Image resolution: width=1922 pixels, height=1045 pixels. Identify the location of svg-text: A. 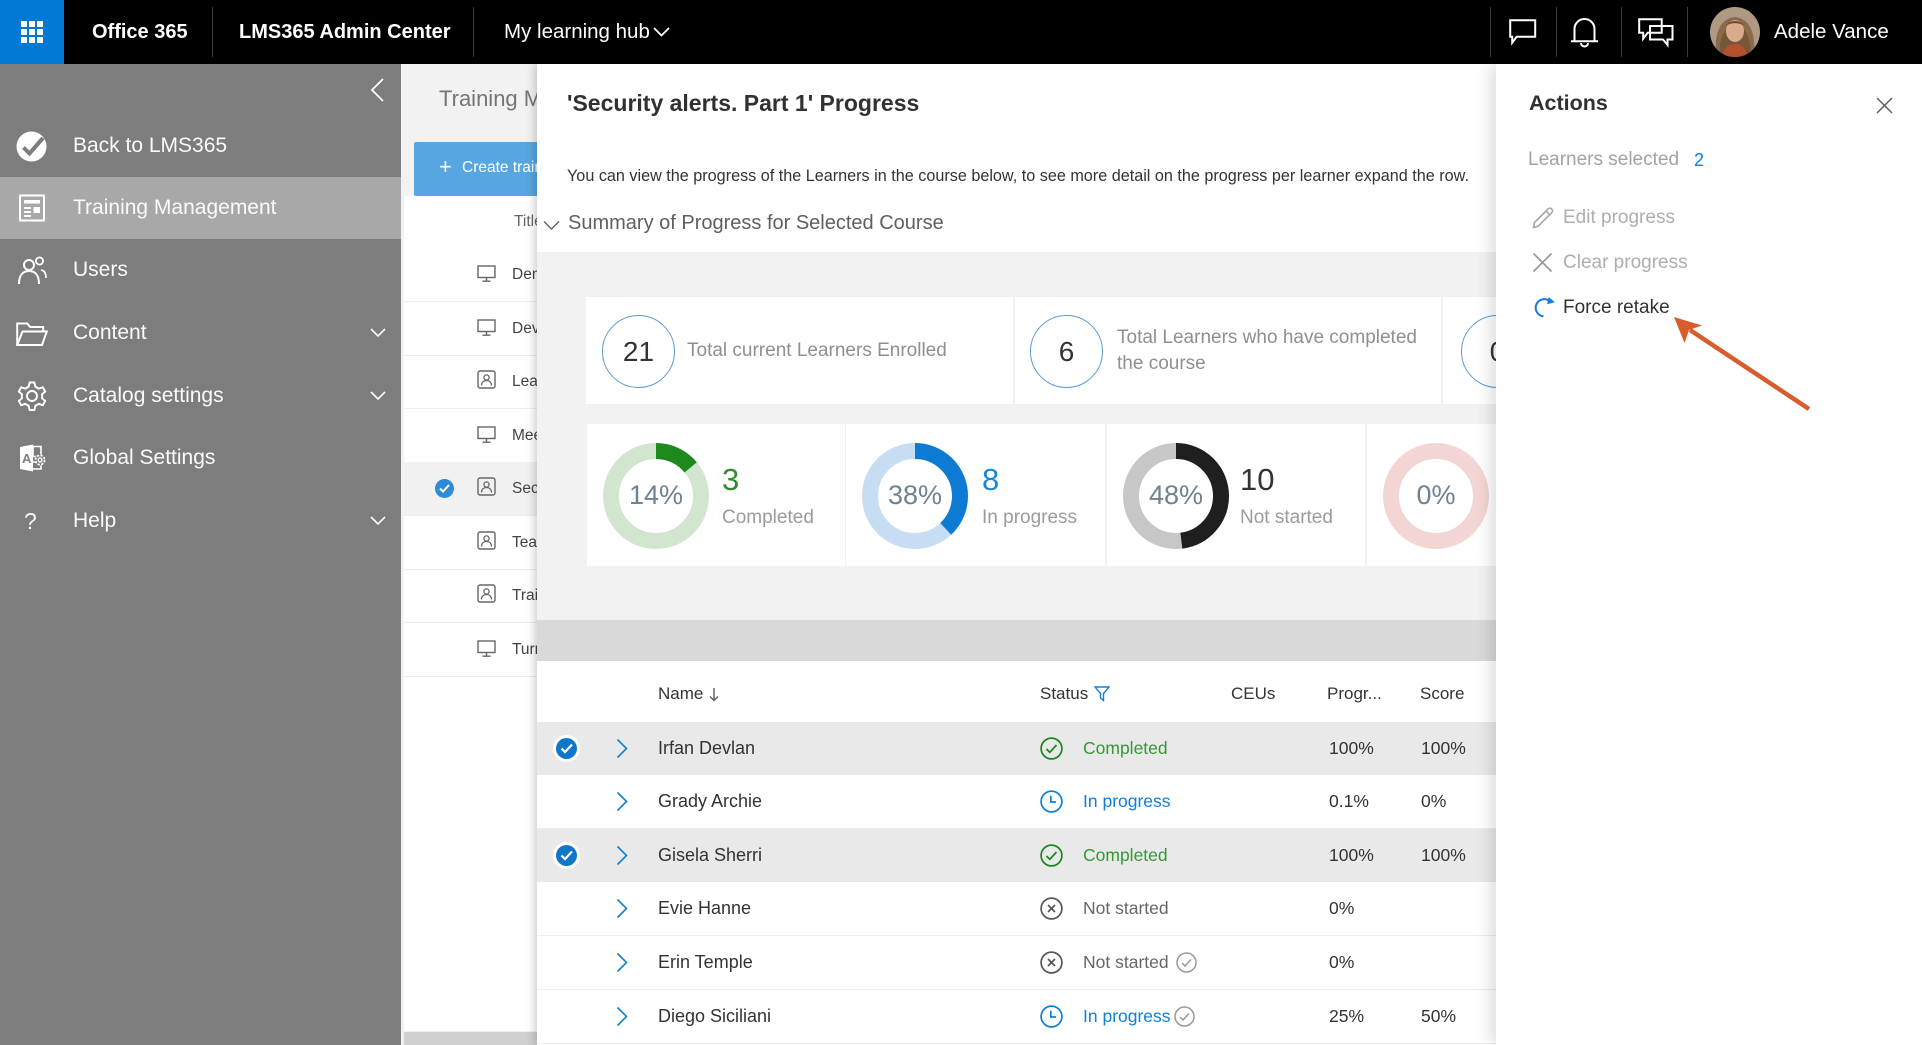
(27, 458).